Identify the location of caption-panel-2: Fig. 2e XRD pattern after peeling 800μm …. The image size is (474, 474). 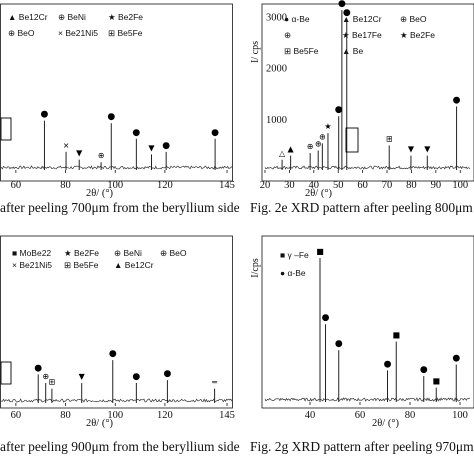
(362, 207).